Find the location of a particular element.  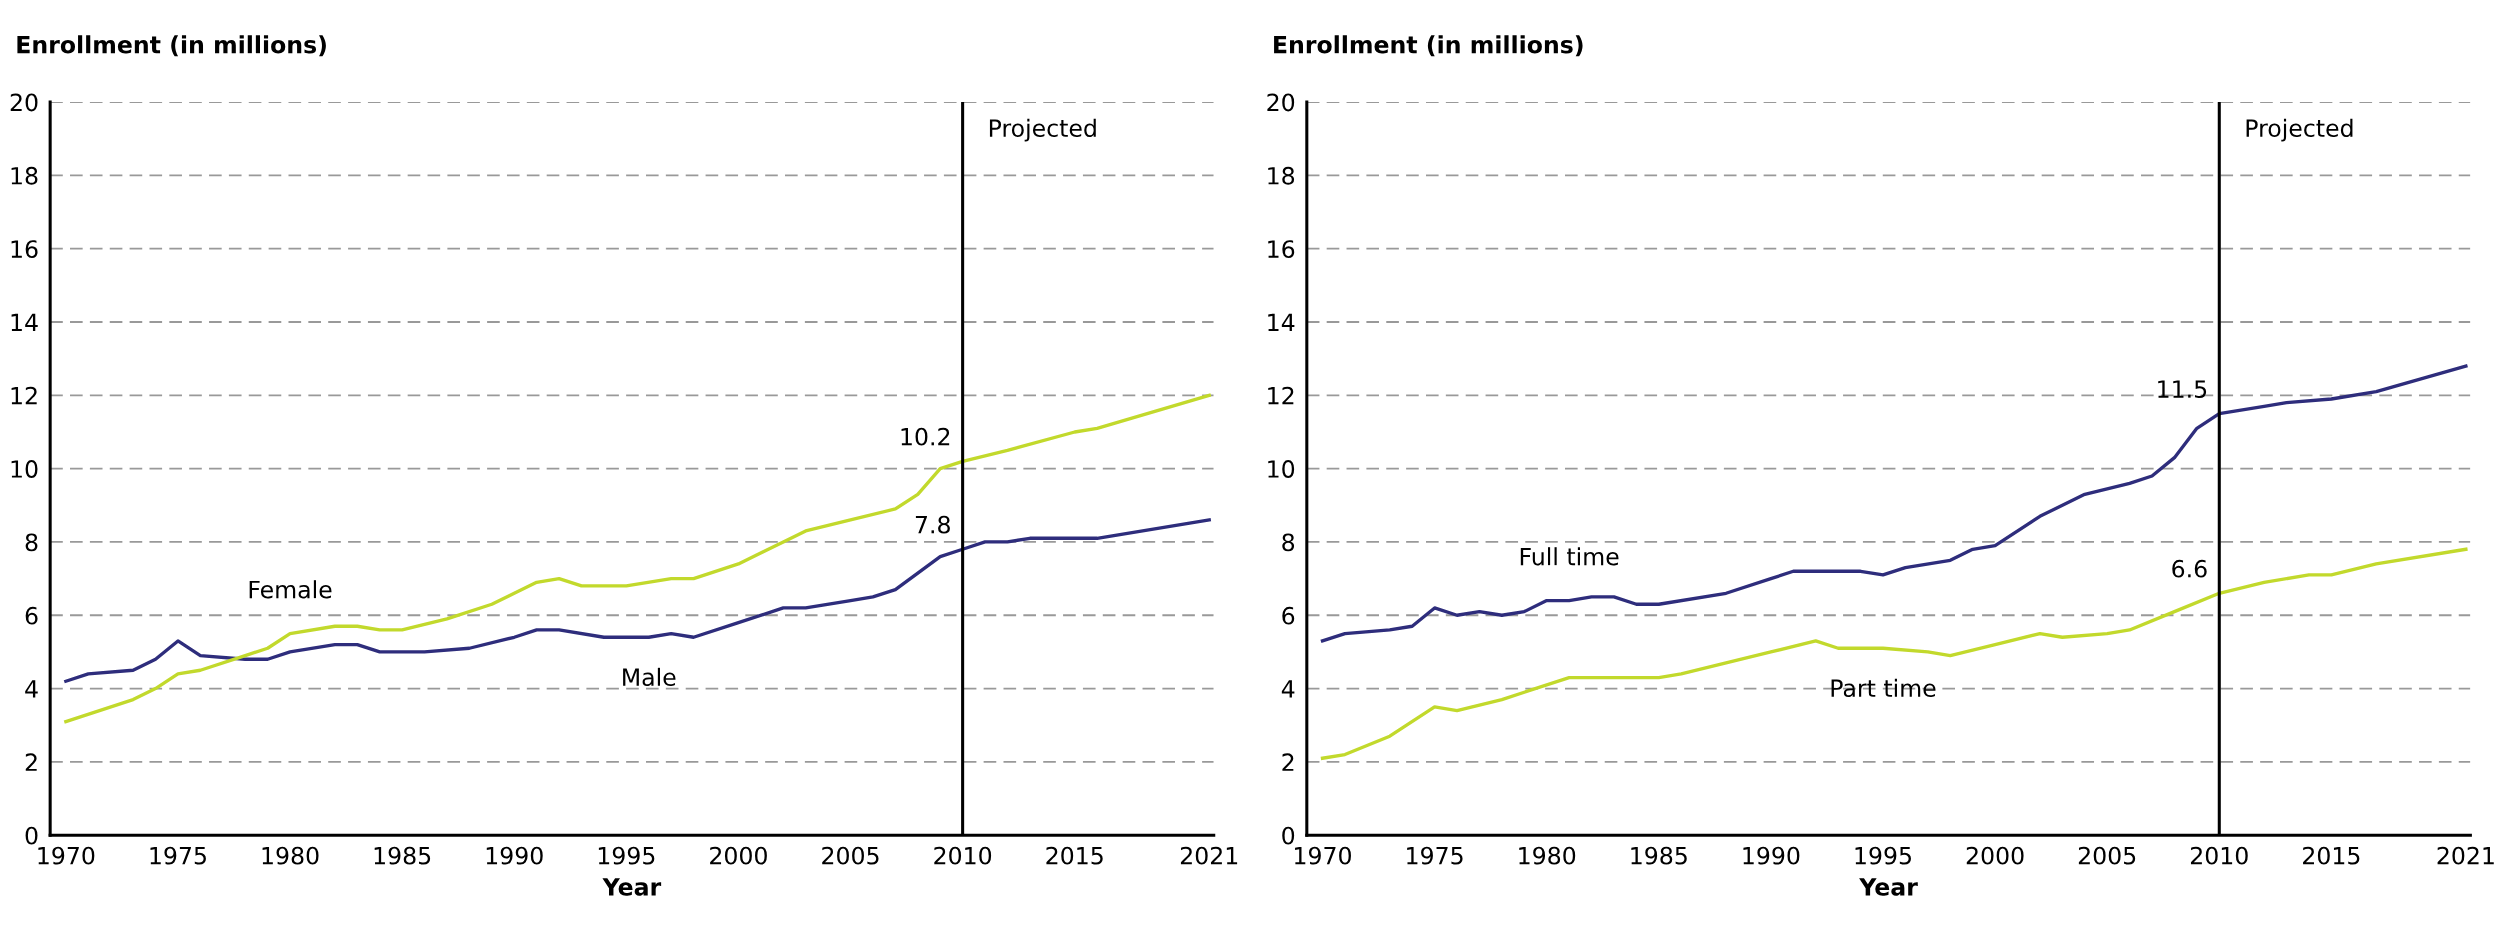

series-label: Male is located at coordinates (649, 677).